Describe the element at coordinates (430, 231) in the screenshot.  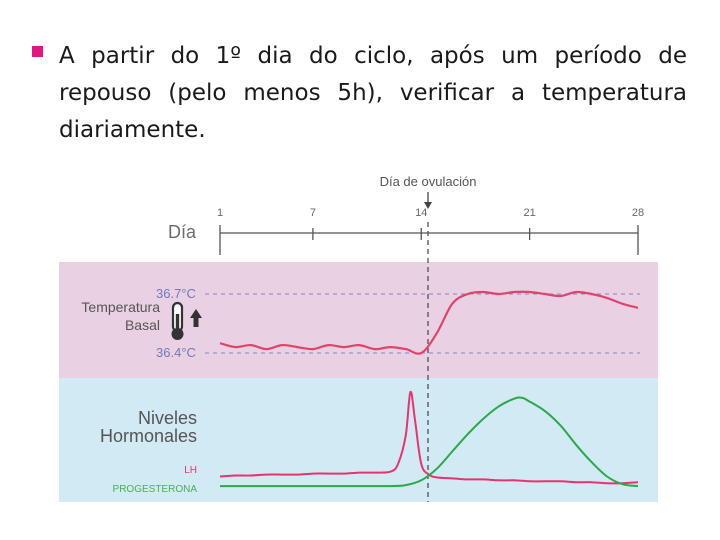
I see `day-axis-ticks: 1 7 14 21 28` at that location.